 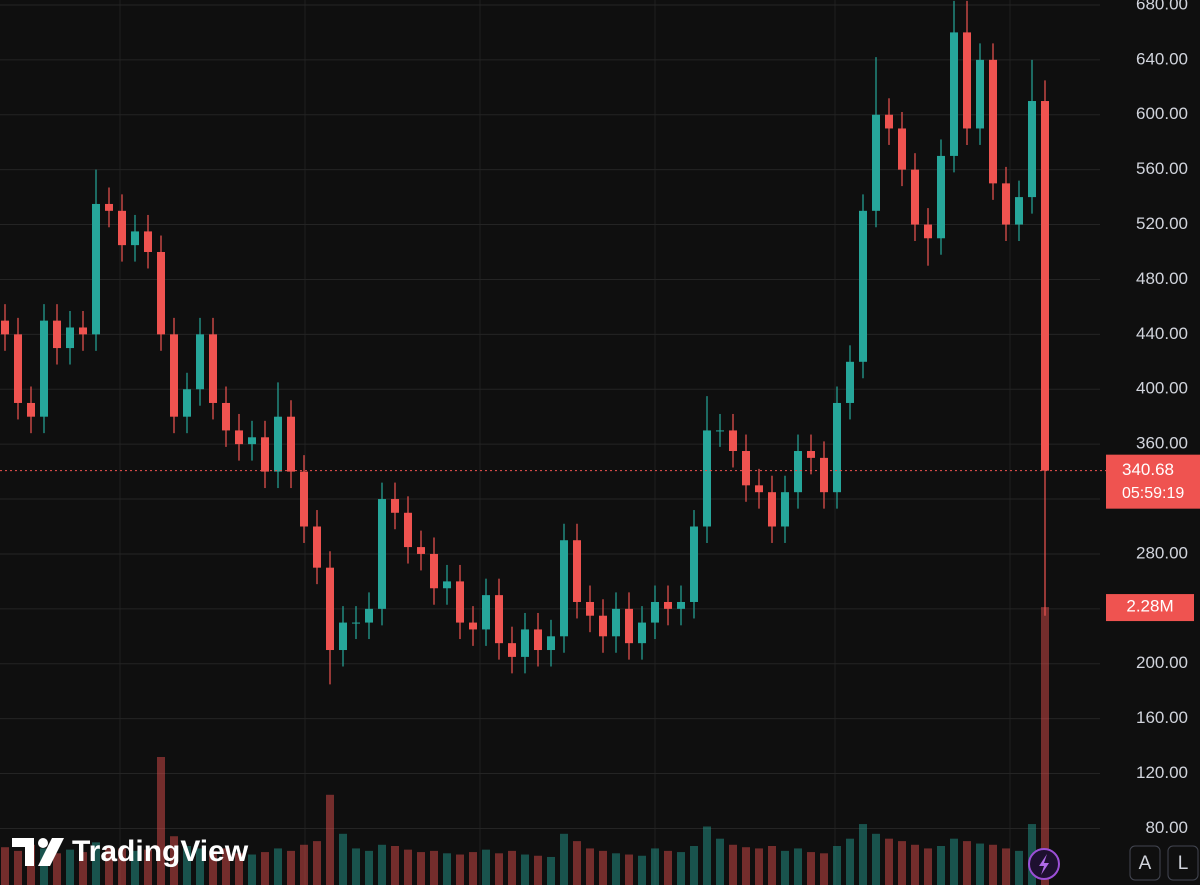 What do you see at coordinates (1162, 552) in the screenshot?
I see `y-tick-label: 280.00` at bounding box center [1162, 552].